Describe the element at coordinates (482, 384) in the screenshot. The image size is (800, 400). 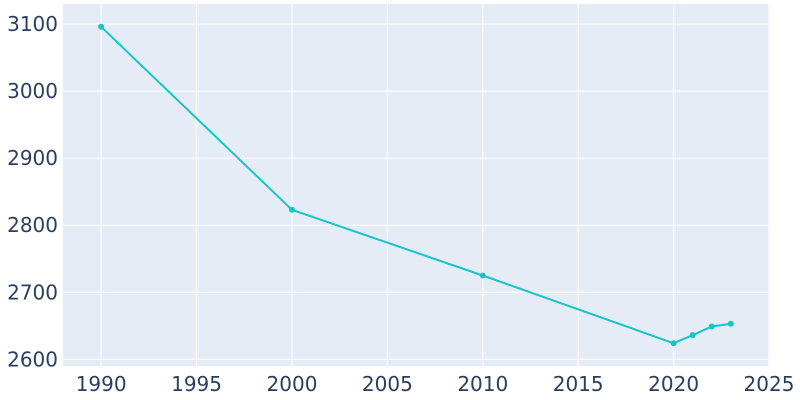
I see `x-tick-label: 2010` at that location.